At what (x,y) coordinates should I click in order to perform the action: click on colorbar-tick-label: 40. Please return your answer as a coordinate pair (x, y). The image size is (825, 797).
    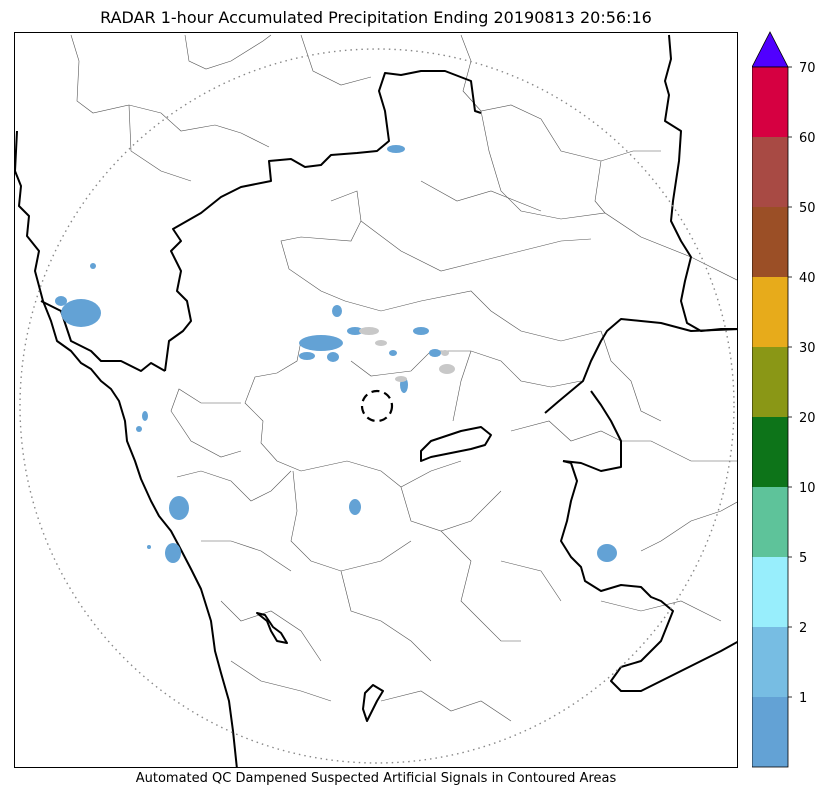
    Looking at the image, I should click on (807, 278).